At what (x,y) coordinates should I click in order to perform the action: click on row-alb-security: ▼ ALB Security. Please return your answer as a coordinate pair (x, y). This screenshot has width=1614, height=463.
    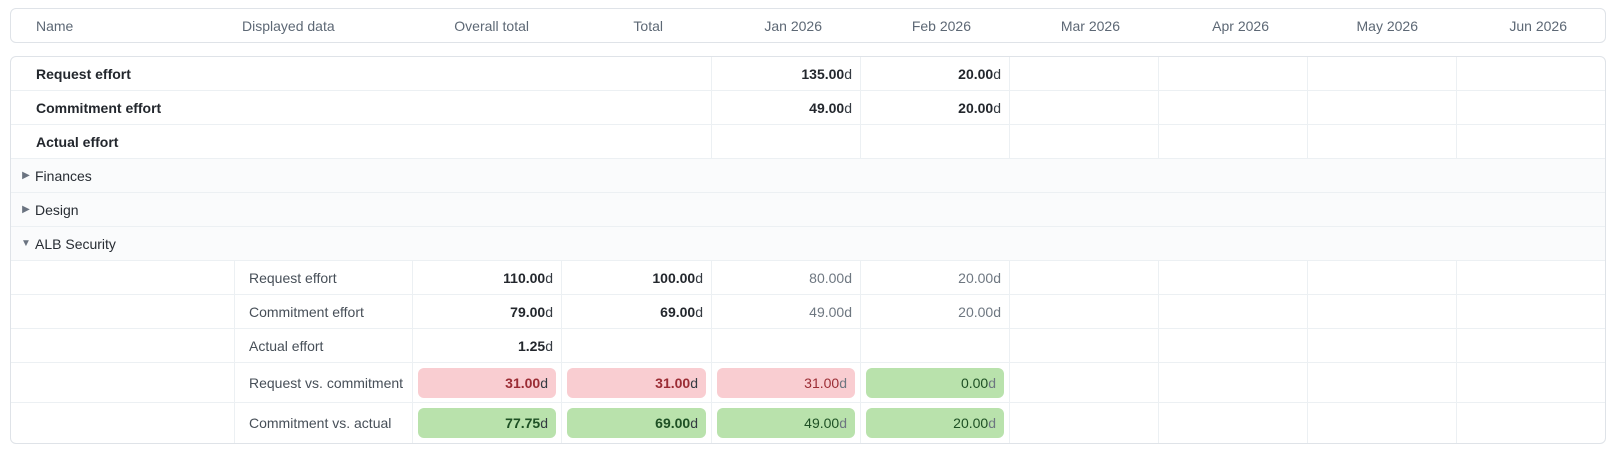
    Looking at the image, I should click on (808, 244).